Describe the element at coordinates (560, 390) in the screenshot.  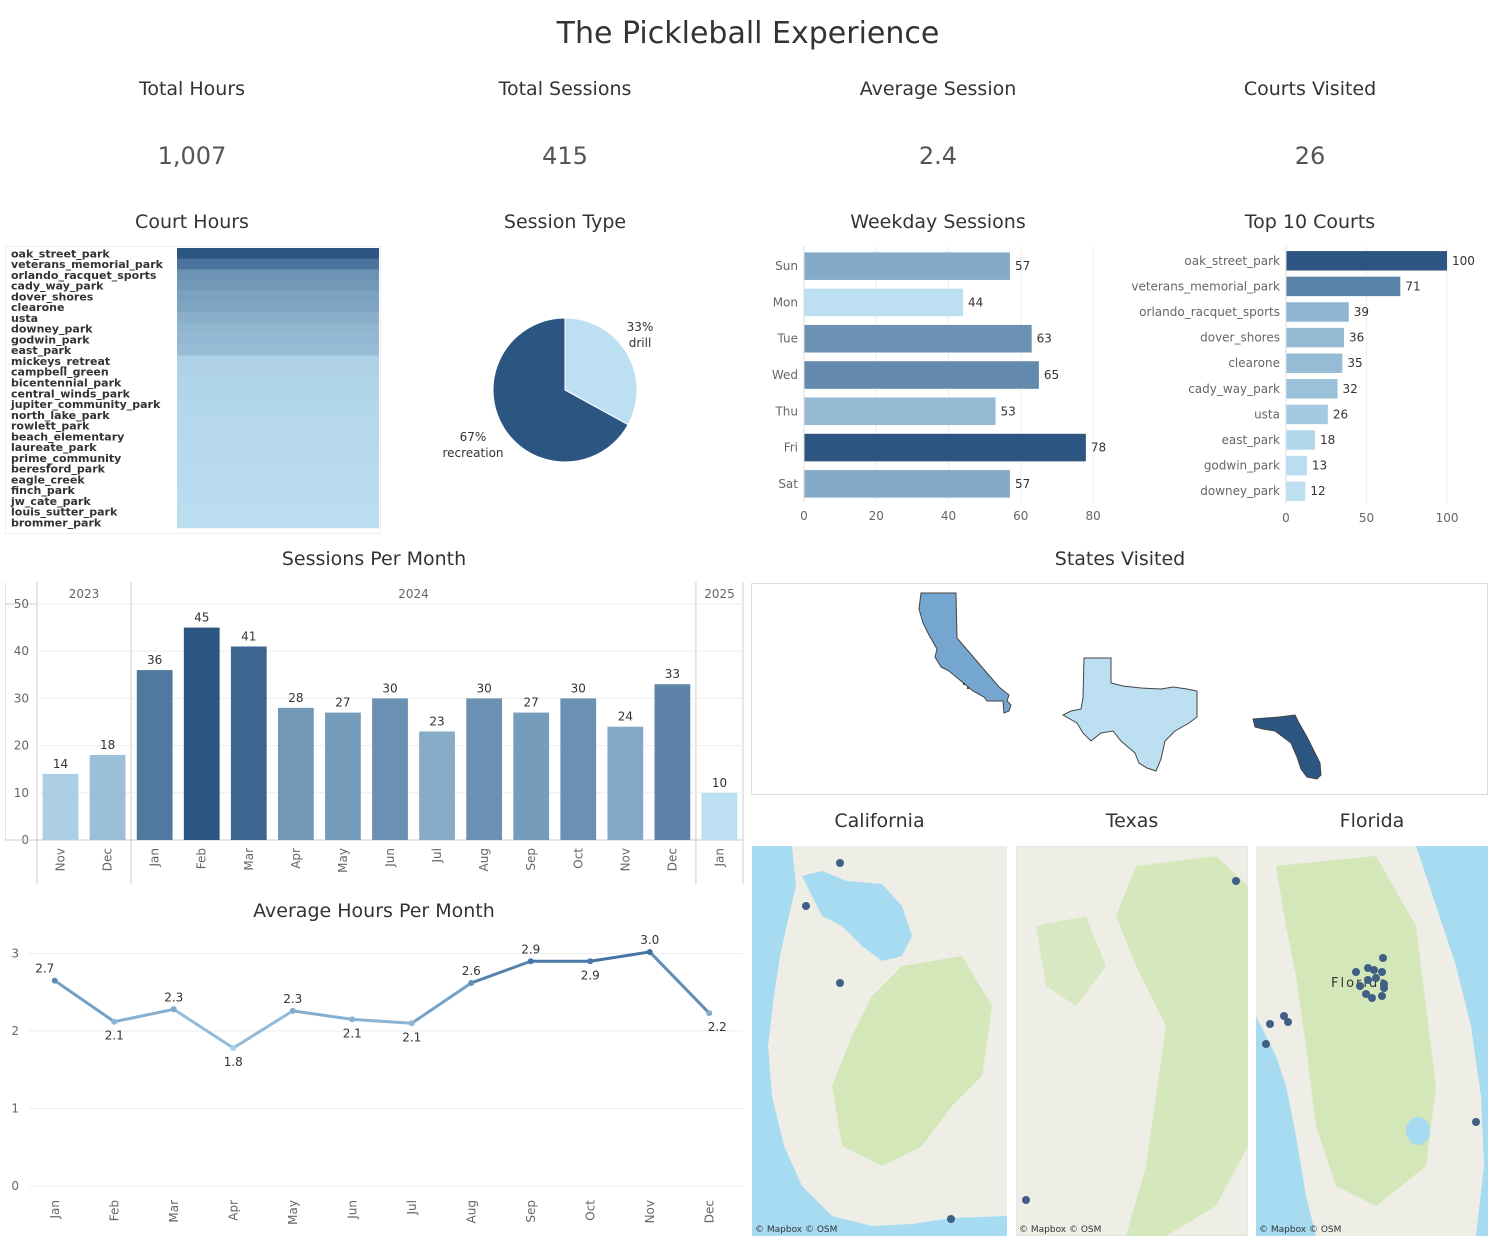
I see `pie-slice-recreation` at that location.